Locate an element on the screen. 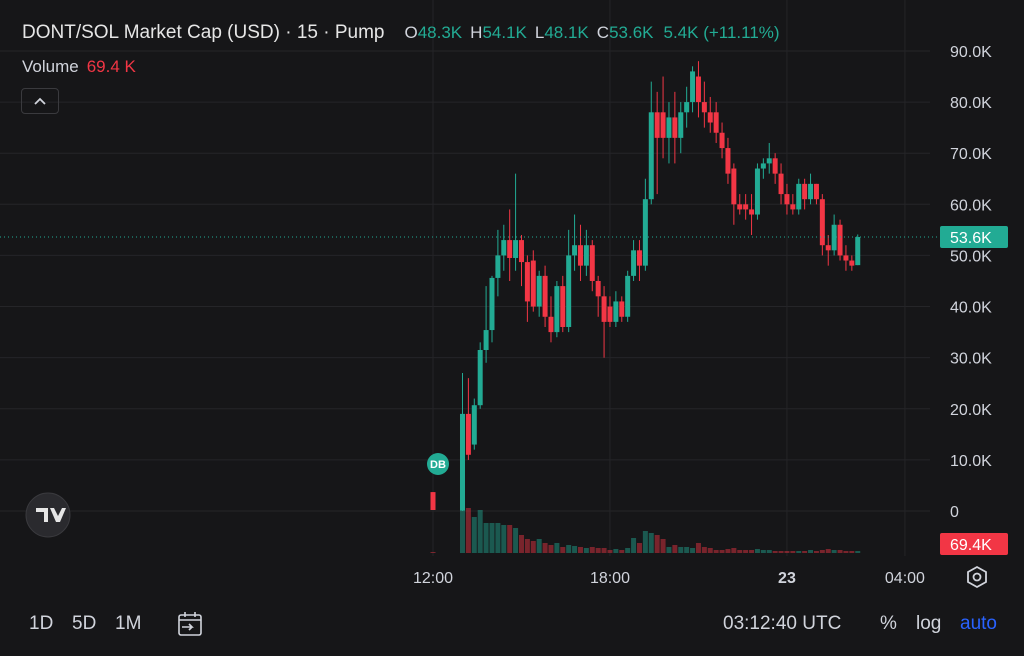  x-tick-label: 04:00 is located at coordinates (905, 578).